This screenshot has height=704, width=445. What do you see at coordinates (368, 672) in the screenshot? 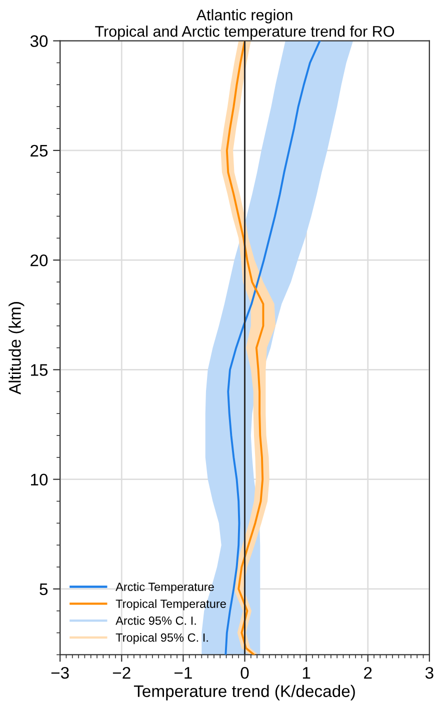
I see `x-tick-label: 2` at bounding box center [368, 672].